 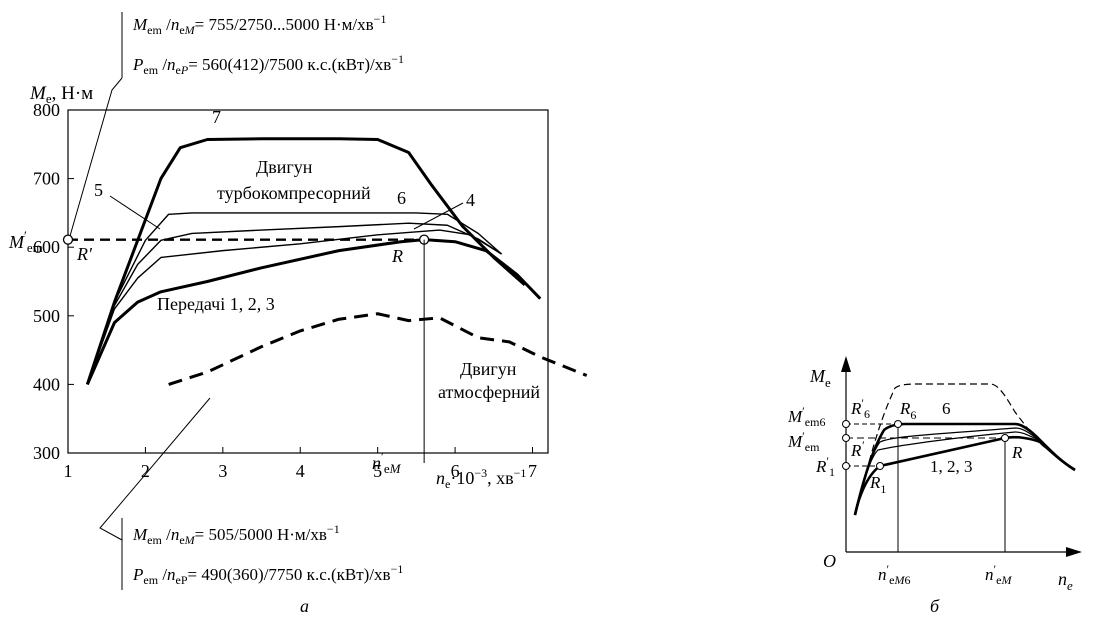 I want to click on x-tick-label: 1, so click(x=68, y=471).